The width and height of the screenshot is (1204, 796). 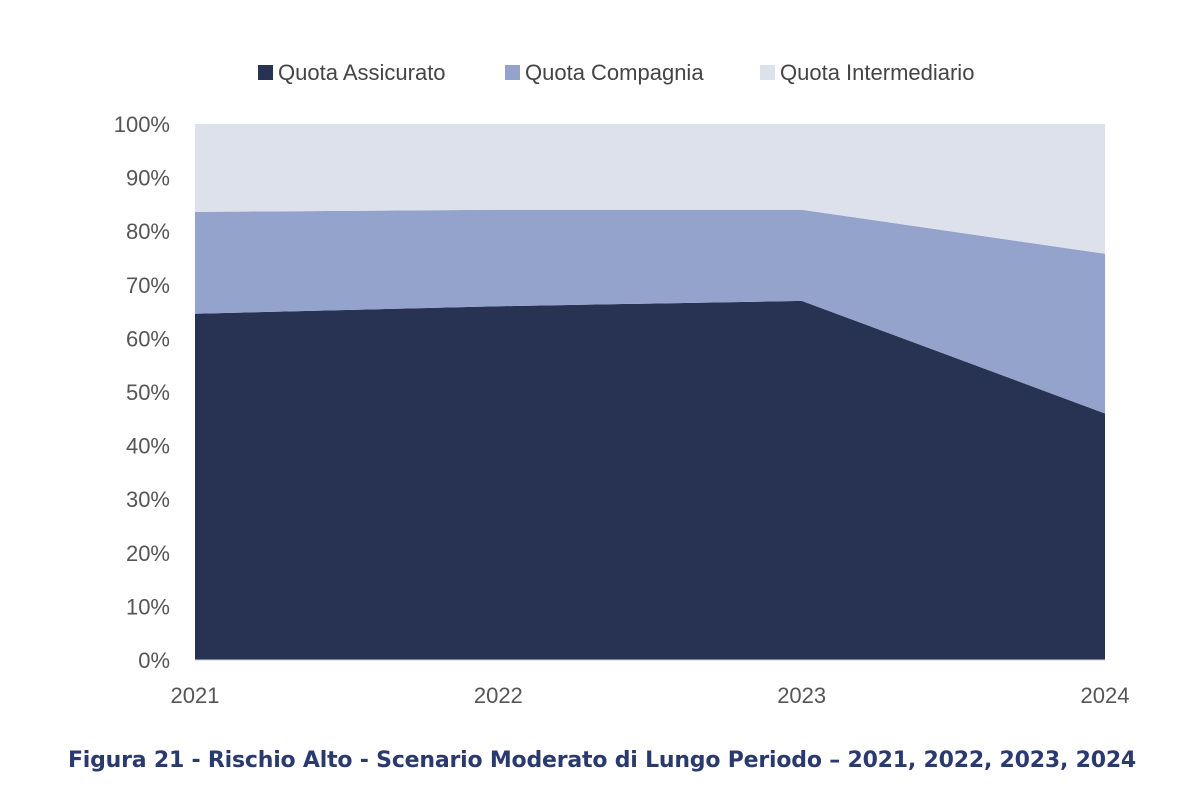 What do you see at coordinates (148, 446) in the screenshot?
I see `y-tick-label: 40%` at bounding box center [148, 446].